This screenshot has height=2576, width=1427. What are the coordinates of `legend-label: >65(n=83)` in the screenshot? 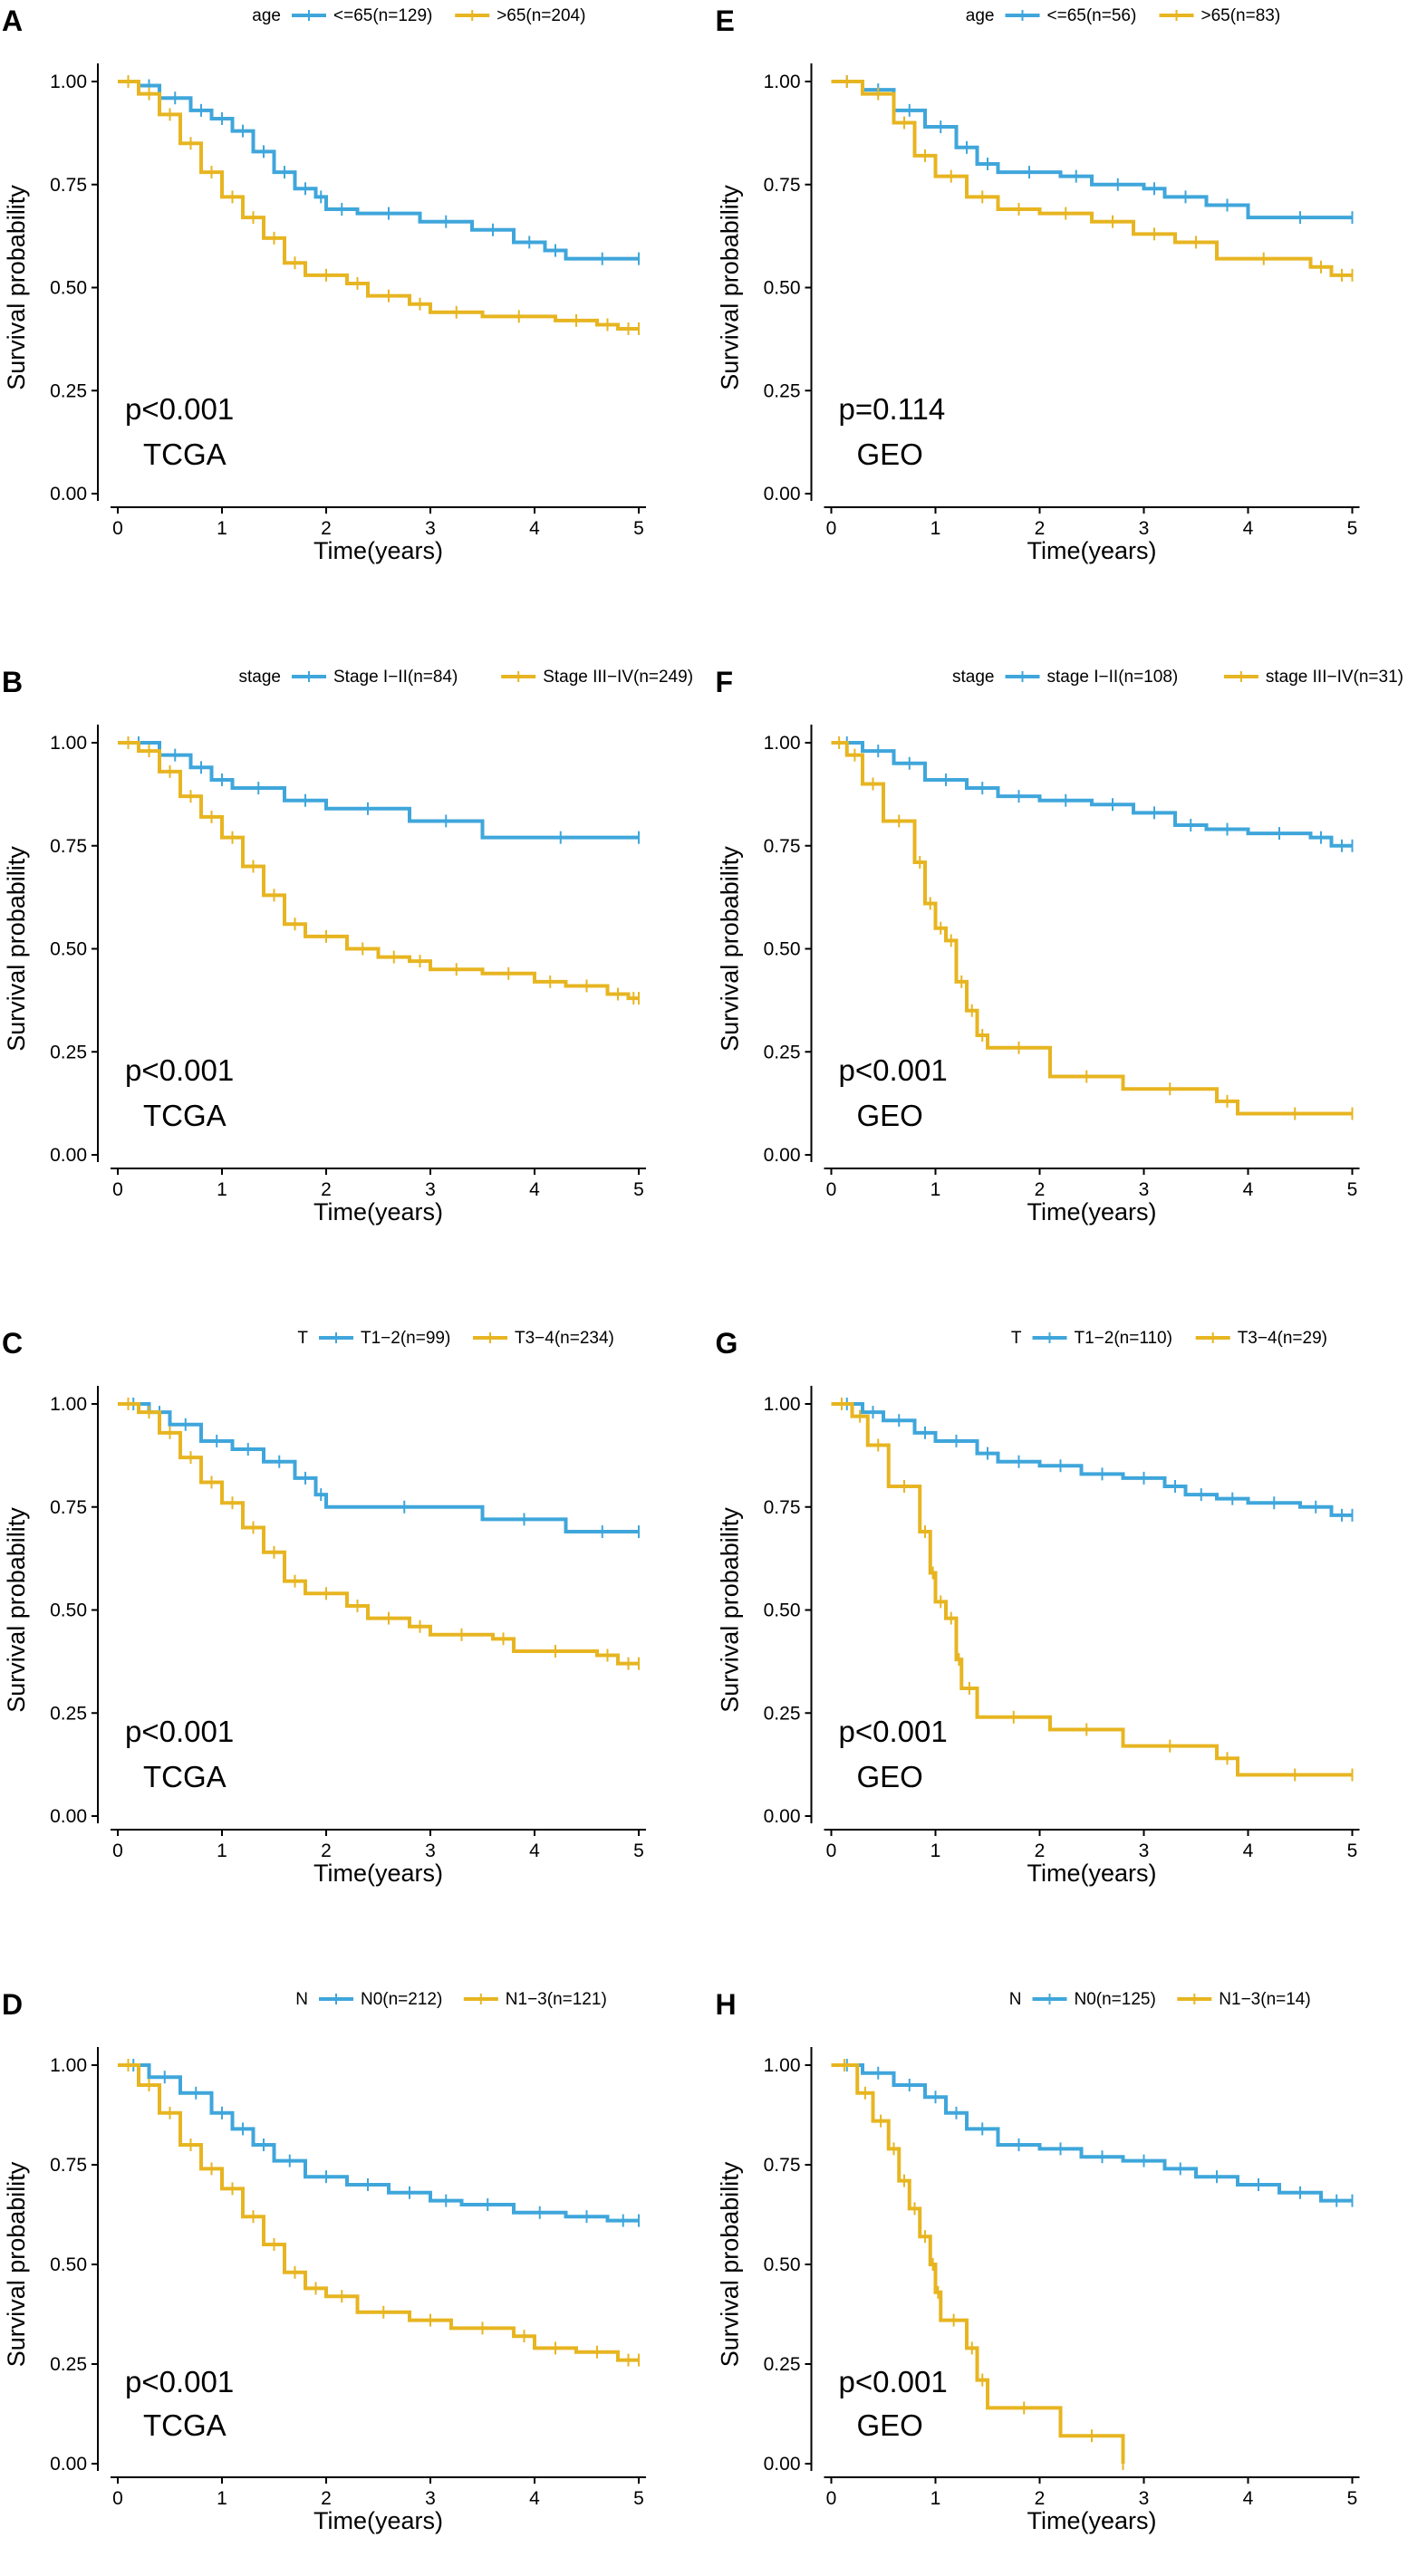 It's located at (1241, 15).